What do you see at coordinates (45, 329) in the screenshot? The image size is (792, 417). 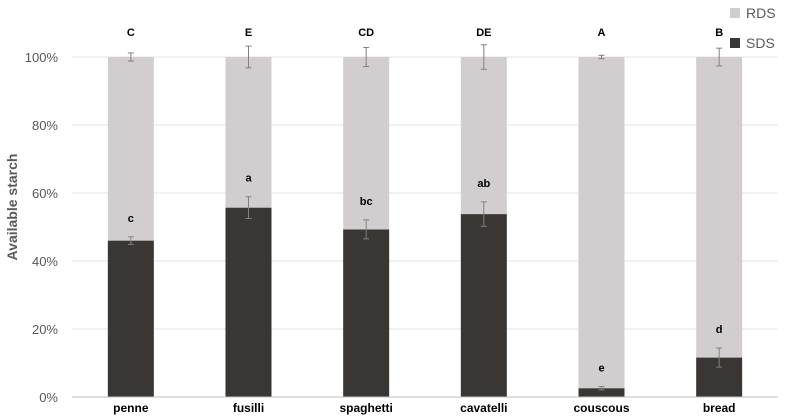 I see `y-tick-label: 20%` at bounding box center [45, 329].